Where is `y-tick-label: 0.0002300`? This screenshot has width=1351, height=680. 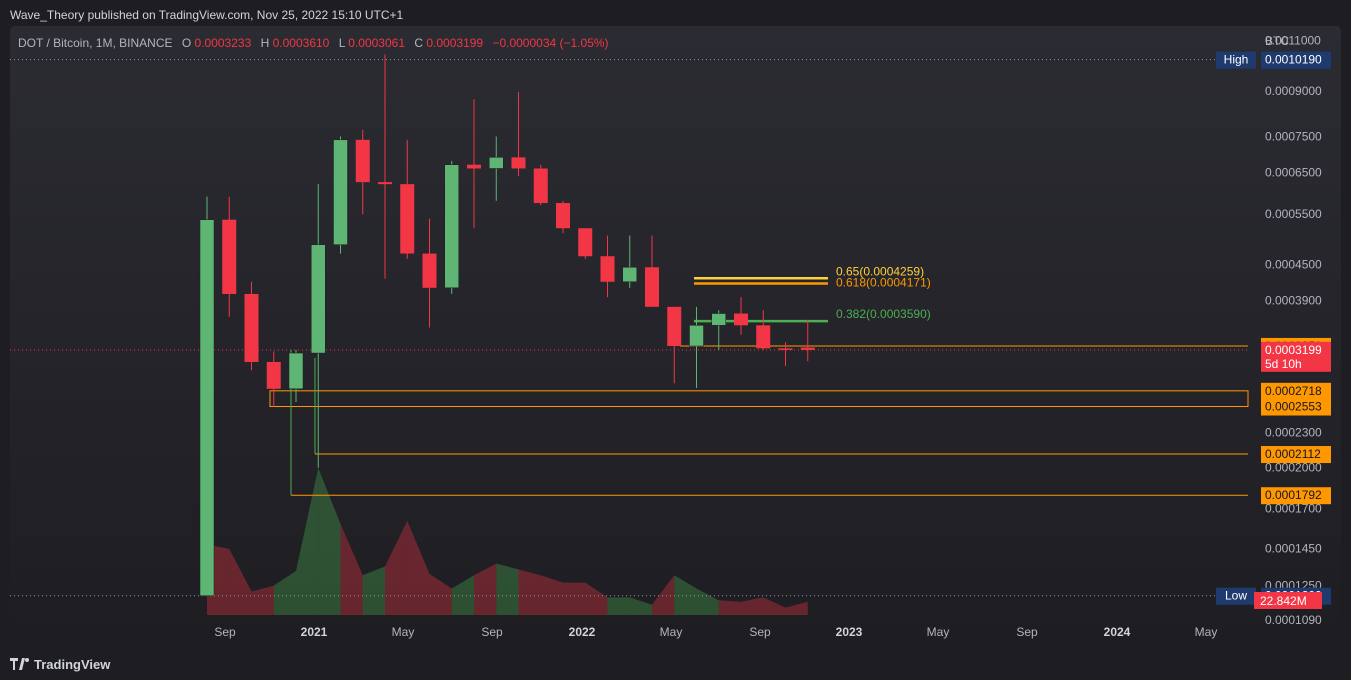
y-tick-label: 0.0002300 is located at coordinates (1293, 433).